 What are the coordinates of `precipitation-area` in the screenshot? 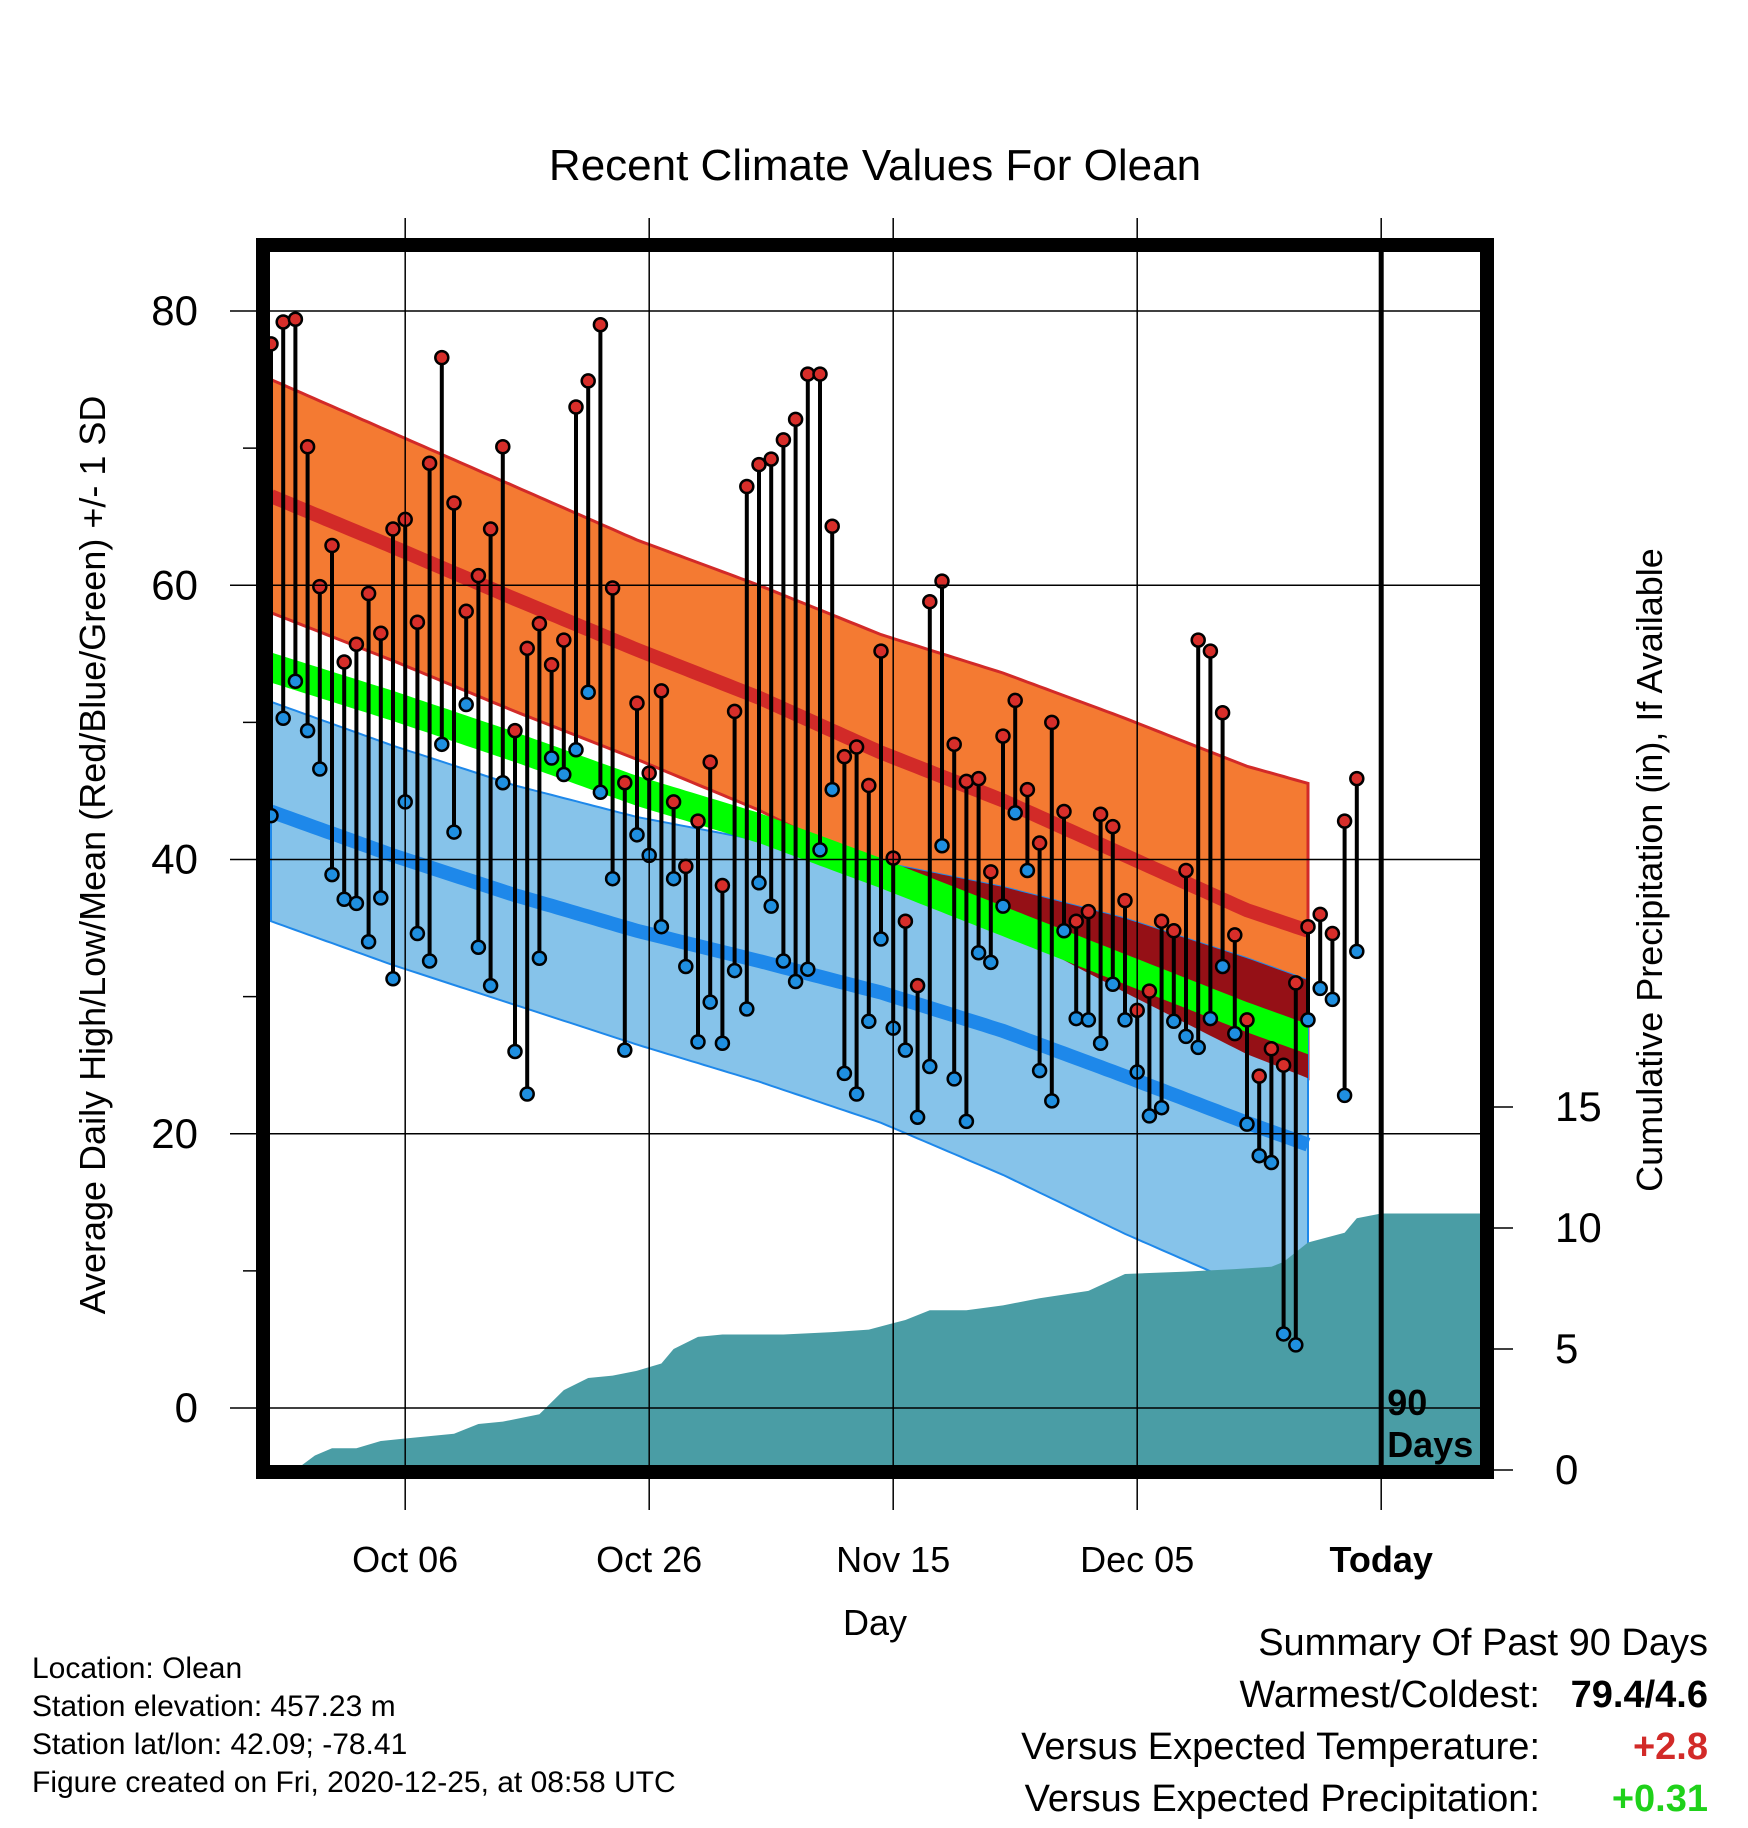 It's located at (879, 1342).